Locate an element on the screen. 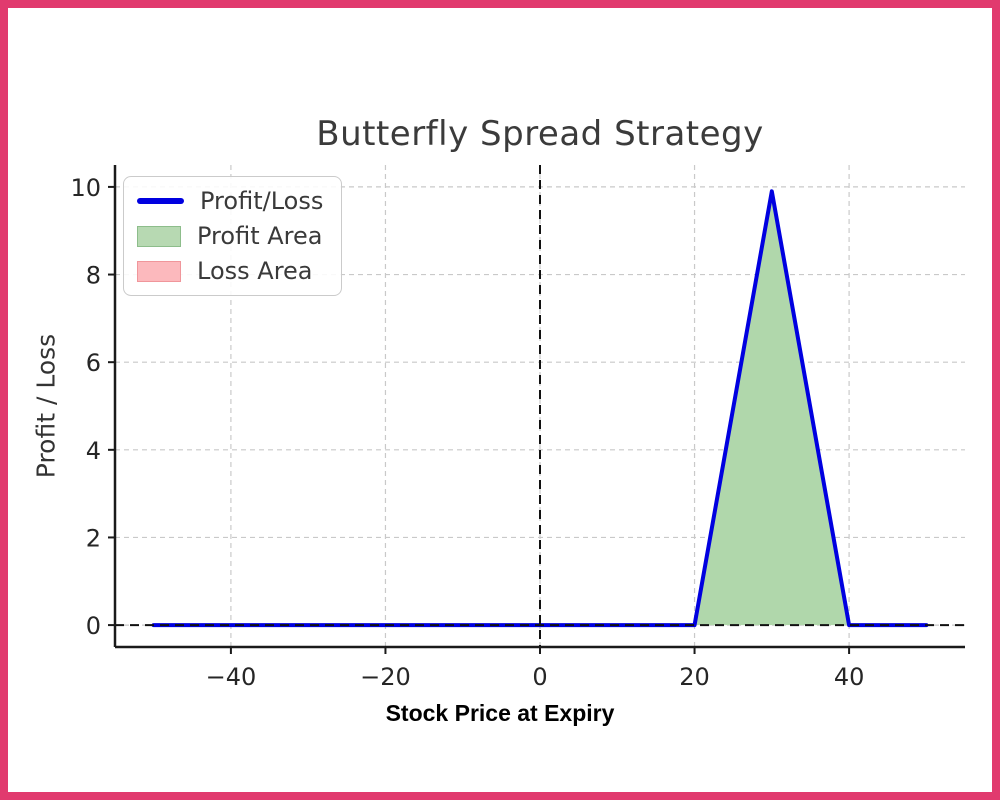 This screenshot has width=1000, height=800. legend-item: Loss Area is located at coordinates (230, 271).